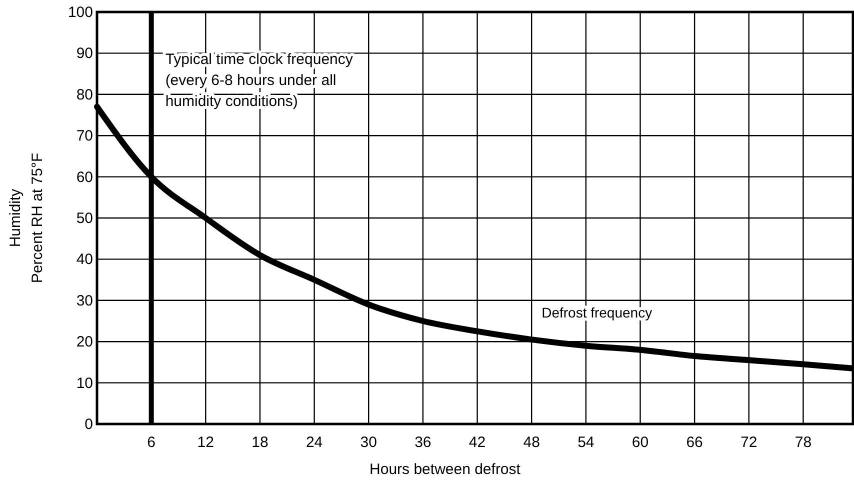  What do you see at coordinates (84, 136) in the screenshot?
I see `y-tick-label: 70` at bounding box center [84, 136].